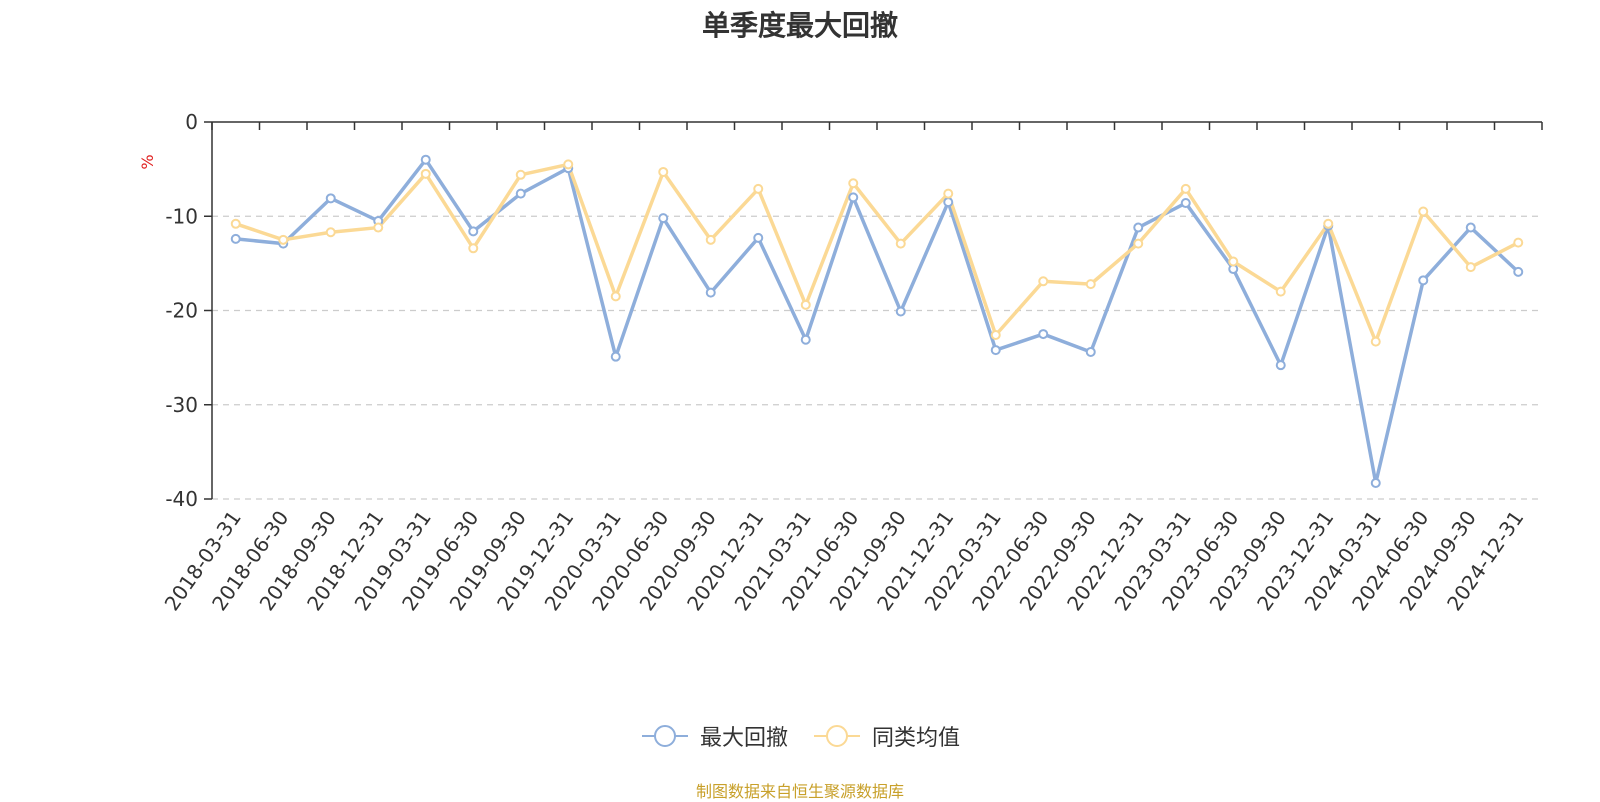  Describe the element at coordinates (799, 25) in the screenshot. I see `chart-title: 单季度最大回撤` at that location.